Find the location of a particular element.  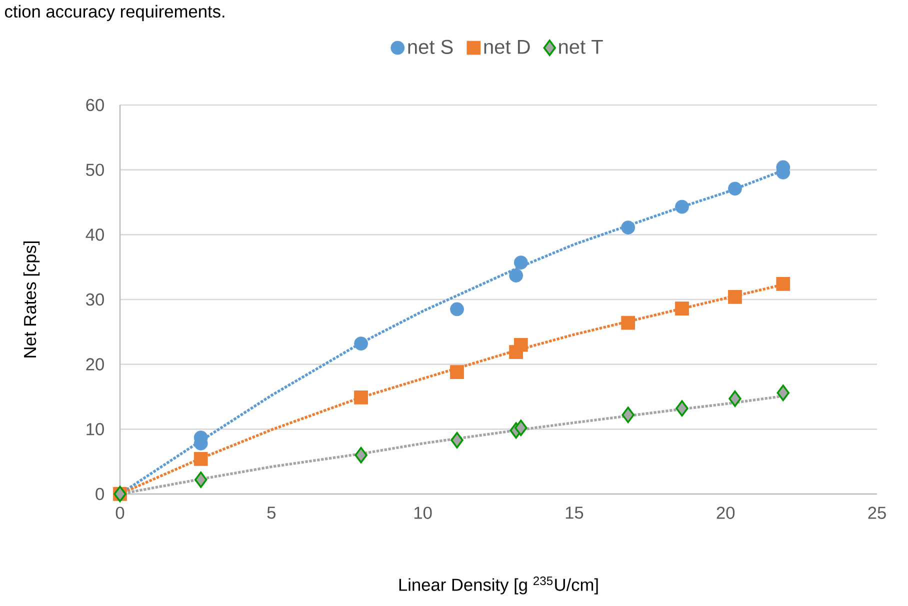

y-axis-title: Net Rates [cps] is located at coordinates (31, 300).